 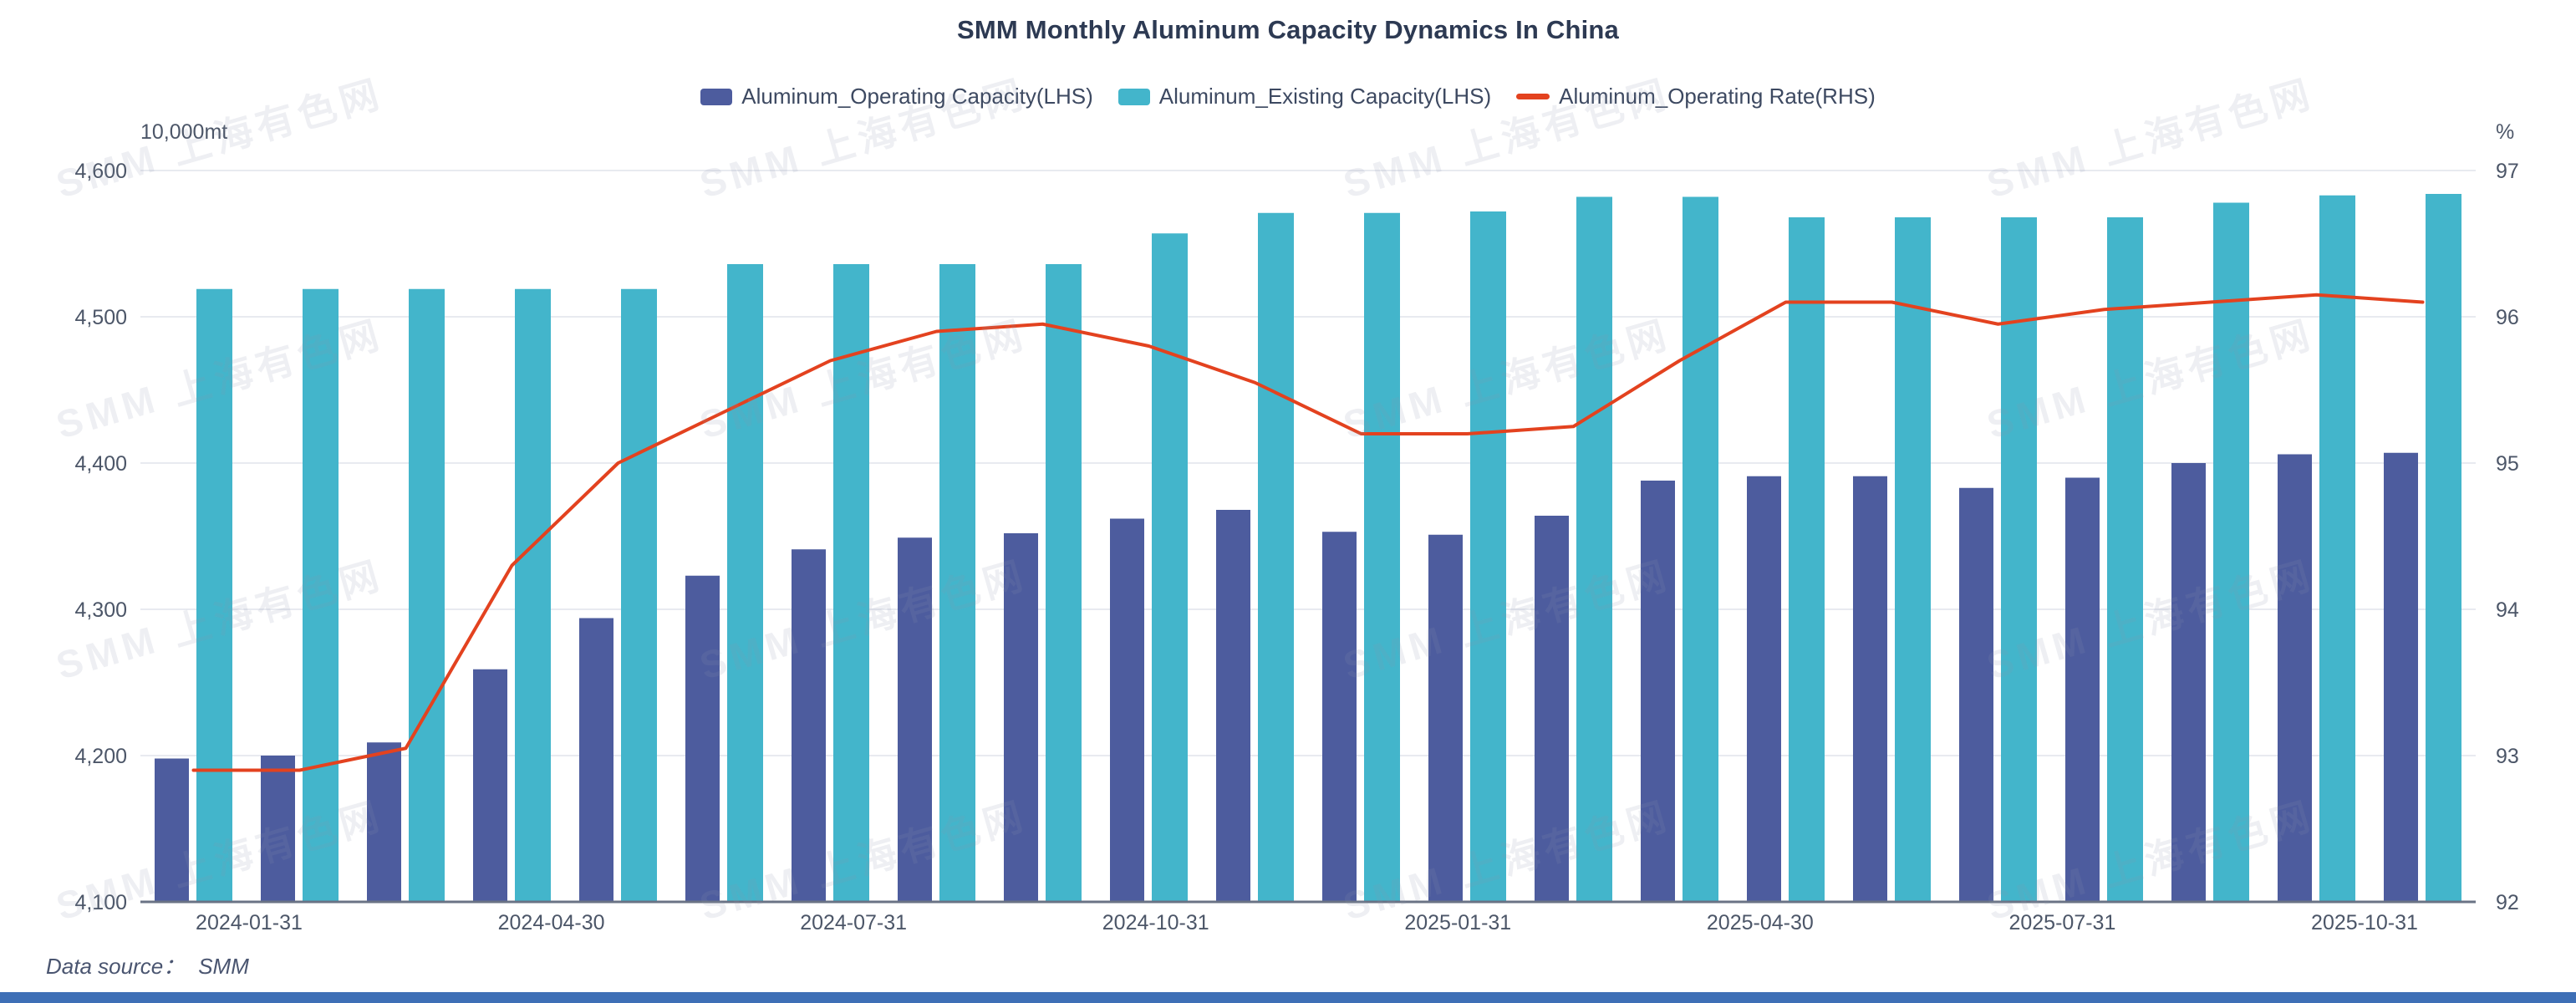 I want to click on legend-swatch-operating-capacity-icon, so click(x=716, y=96).